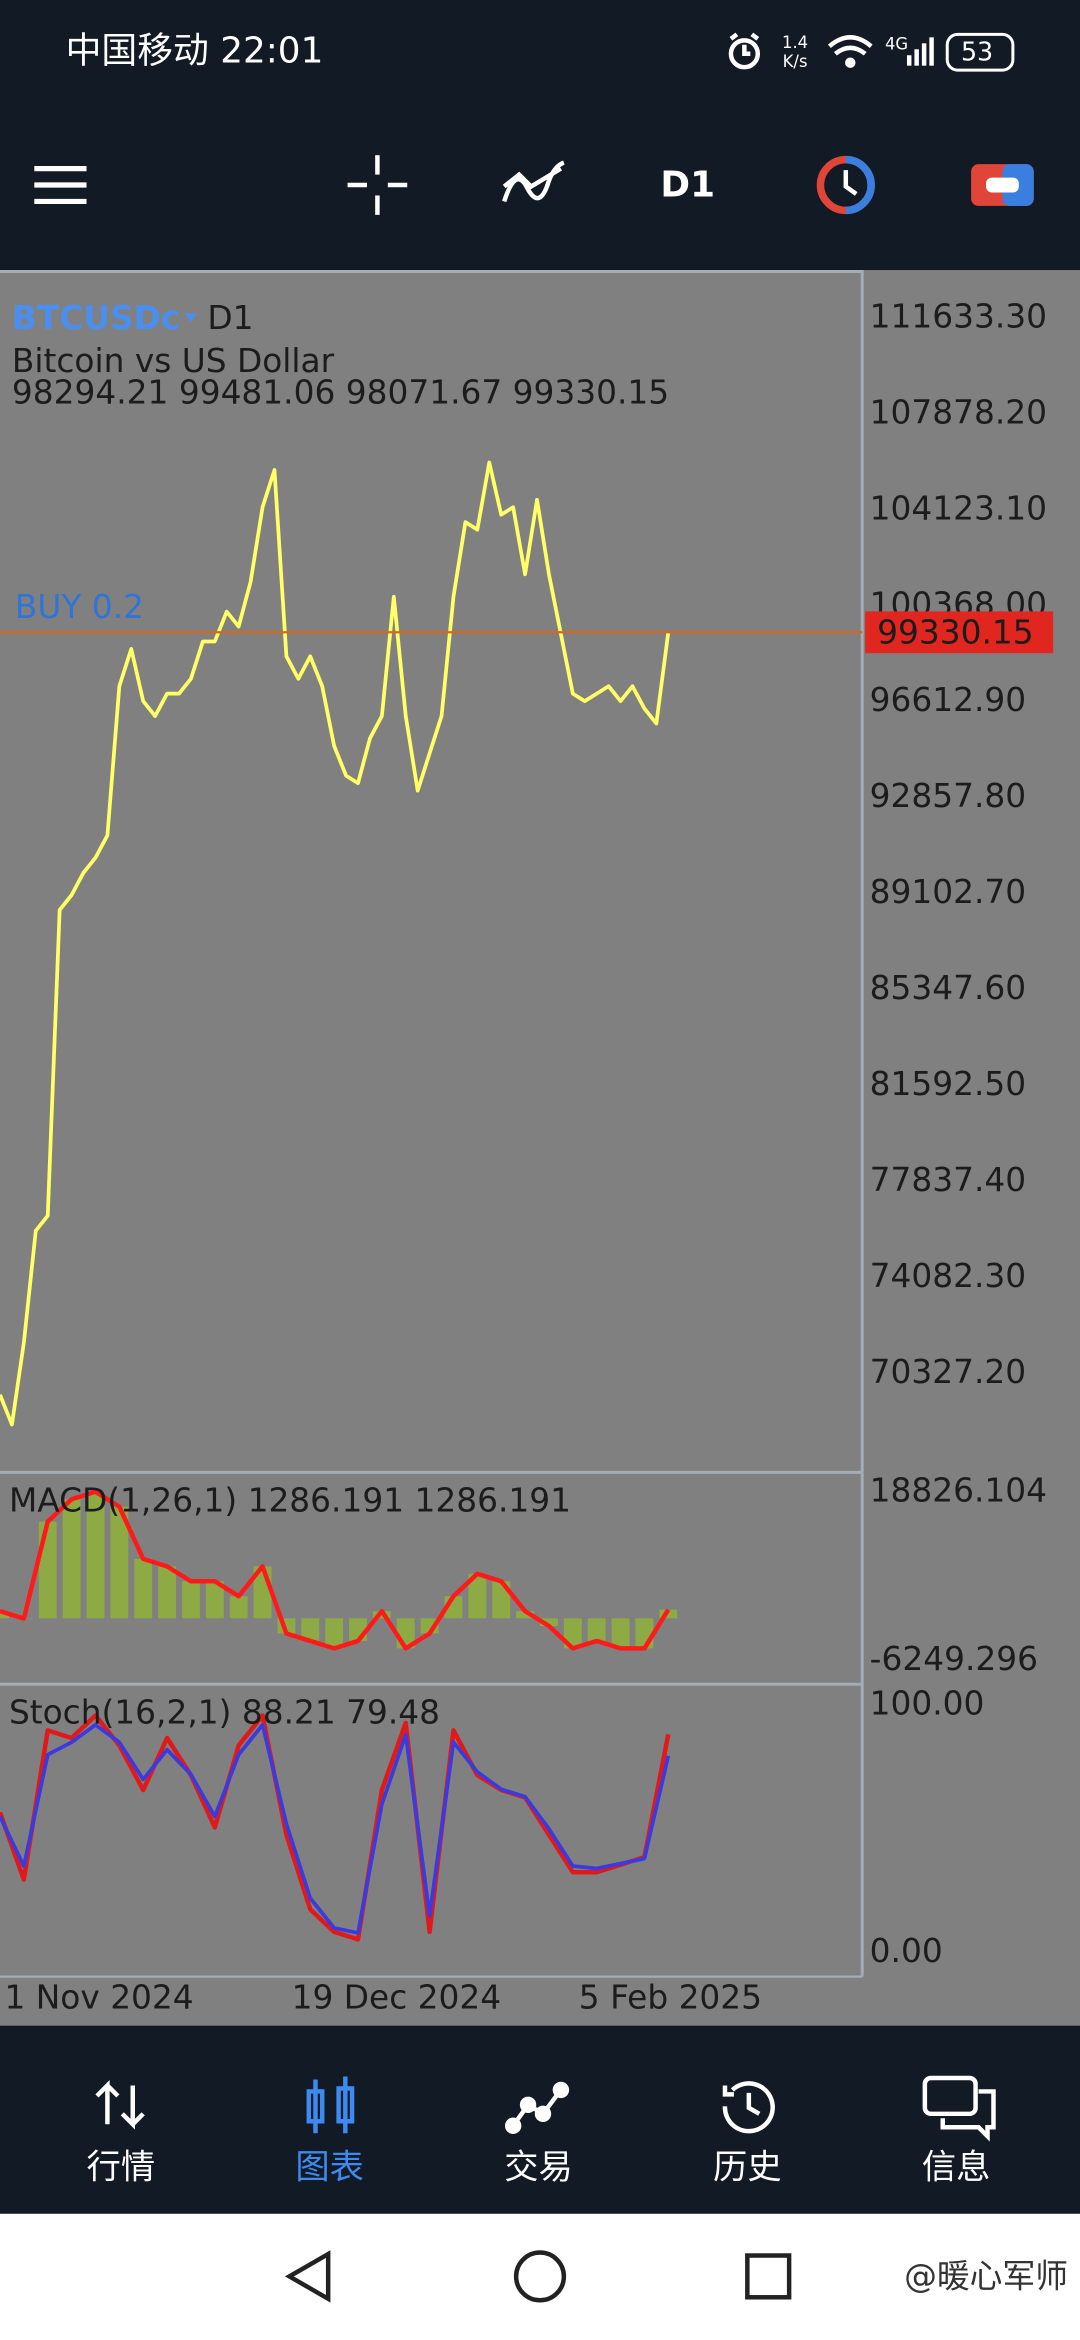  Describe the element at coordinates (307, 2276) in the screenshot. I see `back-button` at that location.